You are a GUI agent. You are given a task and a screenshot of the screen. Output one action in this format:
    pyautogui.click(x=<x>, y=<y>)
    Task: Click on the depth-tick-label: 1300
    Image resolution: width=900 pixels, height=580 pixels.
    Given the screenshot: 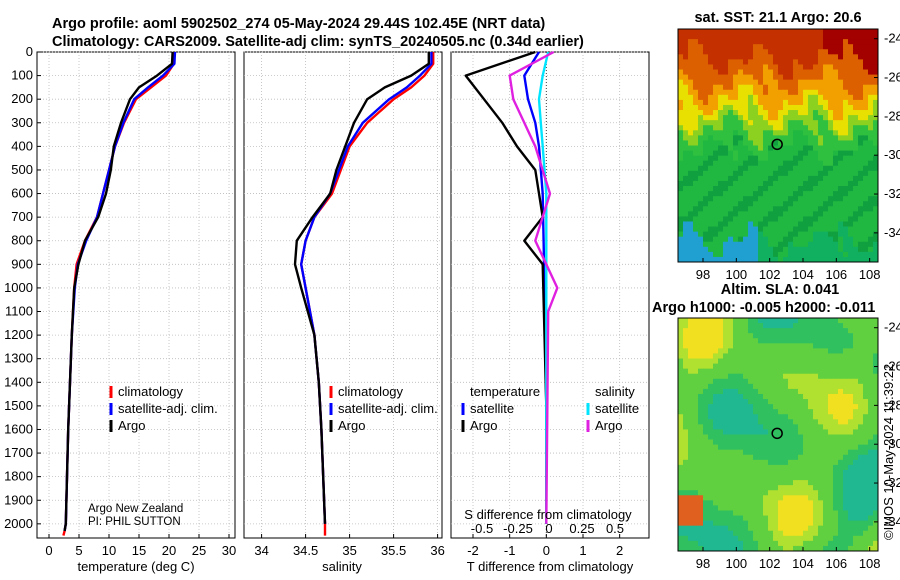 What is the action you would take?
    pyautogui.click(x=18, y=358)
    